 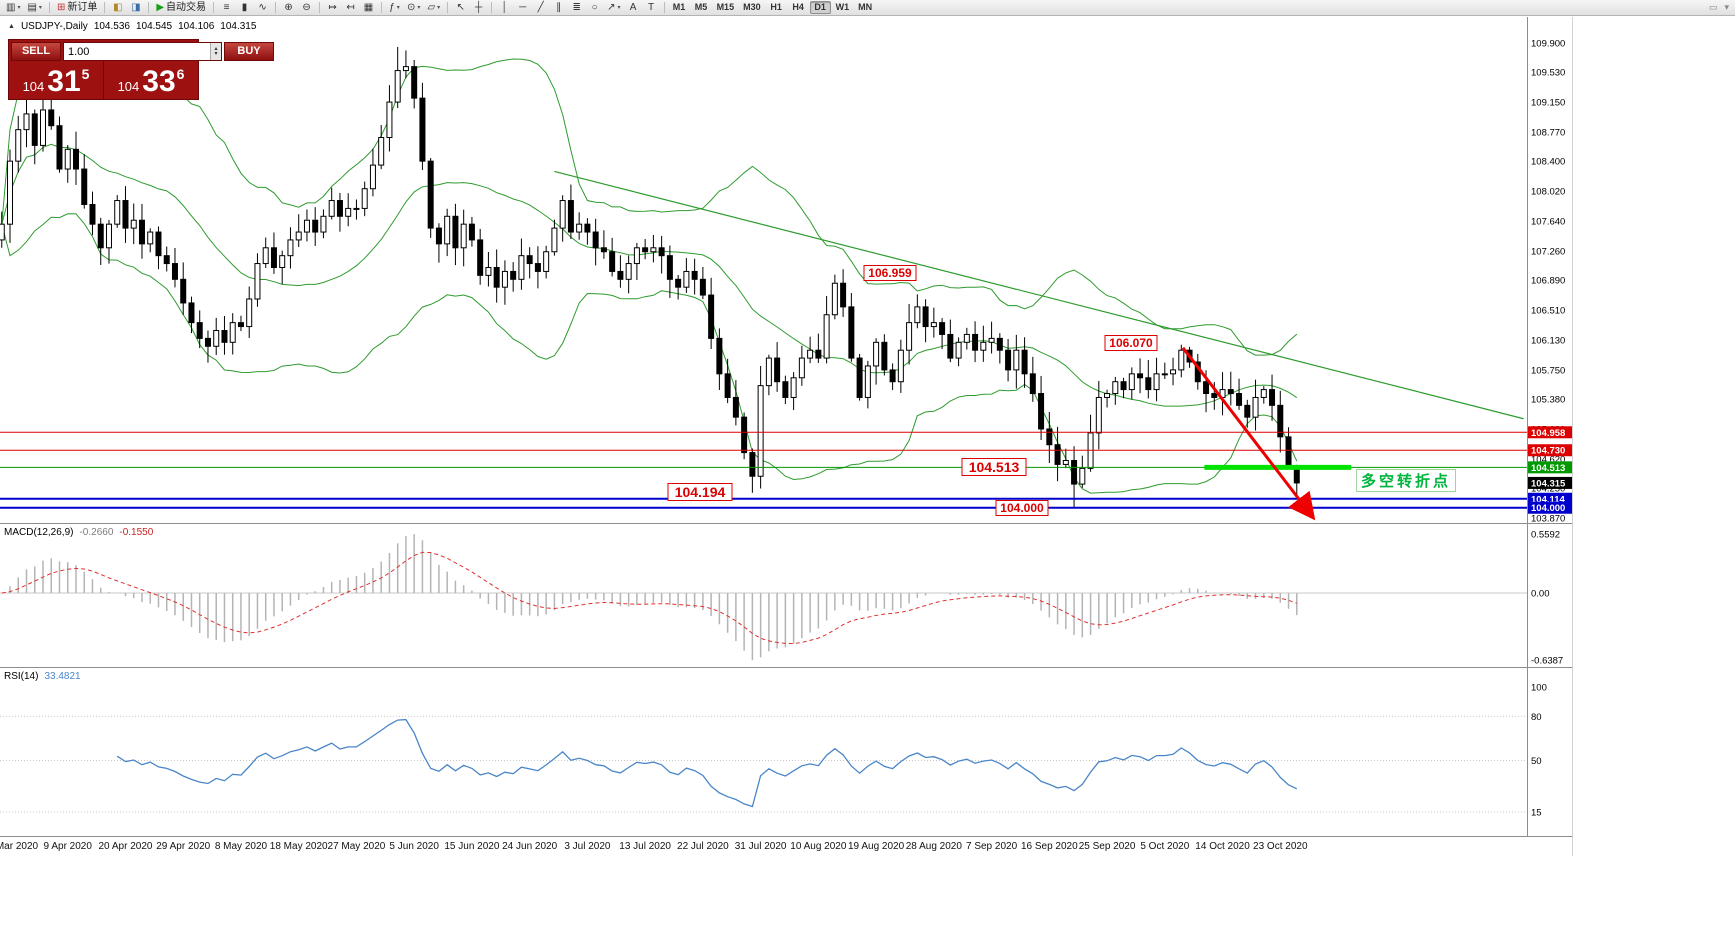 I want to click on time-axis-label: 24 Jun 2020, so click(x=529, y=846).